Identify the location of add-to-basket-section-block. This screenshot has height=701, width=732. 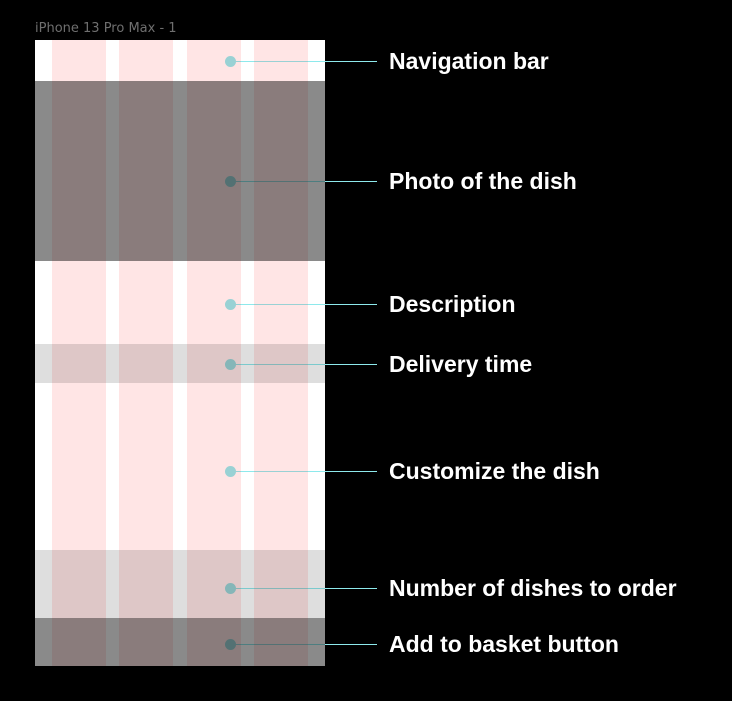
(180, 642).